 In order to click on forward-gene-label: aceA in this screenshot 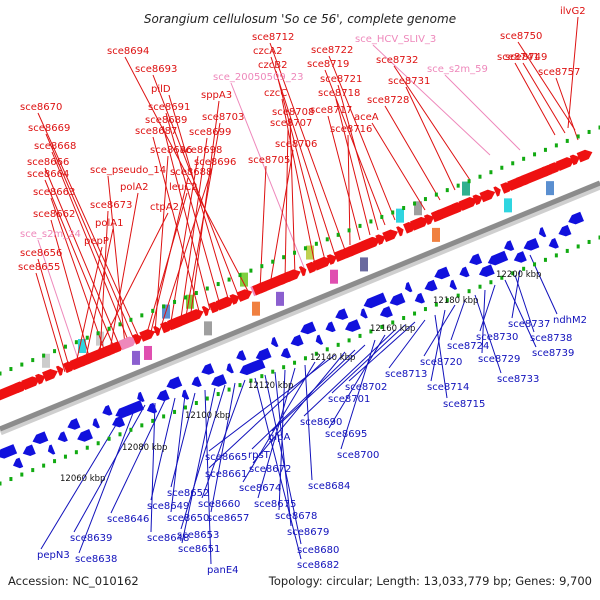, I will do `click(366, 117)`.